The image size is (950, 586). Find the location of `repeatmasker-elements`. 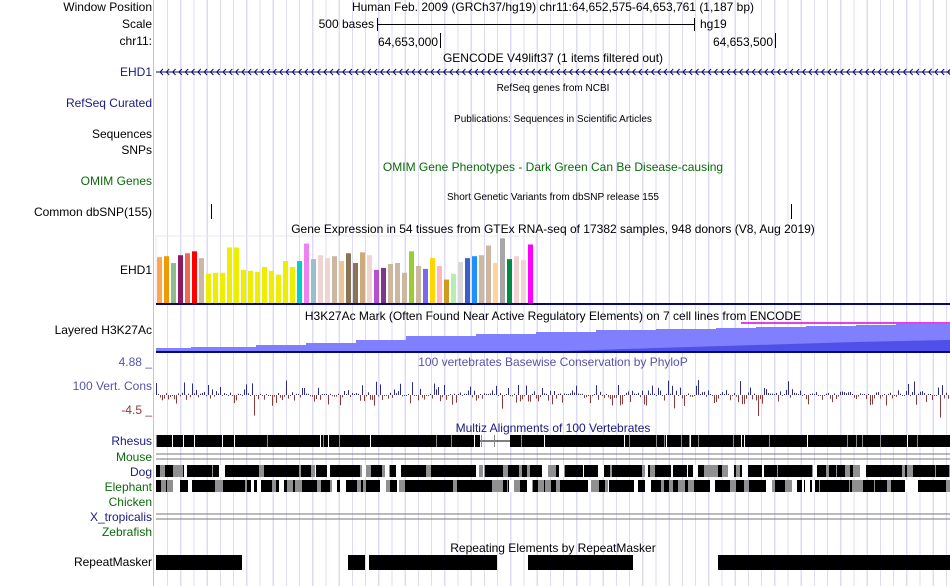

repeatmasker-elements is located at coordinates (553, 563).